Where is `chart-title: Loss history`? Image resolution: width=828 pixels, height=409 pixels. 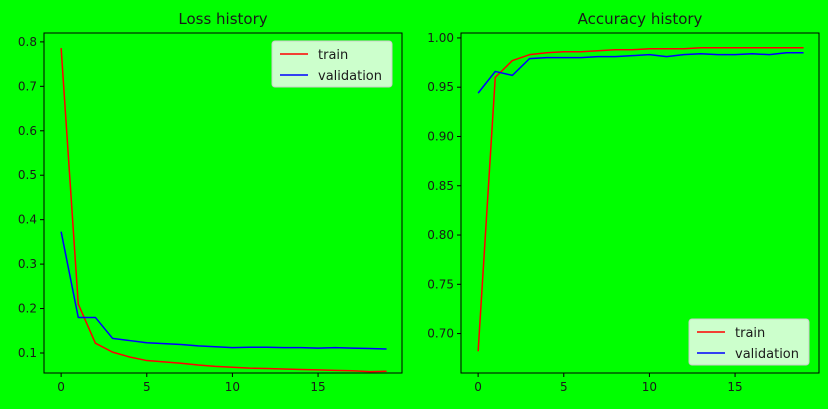
chart-title: Loss history is located at coordinates (222, 19).